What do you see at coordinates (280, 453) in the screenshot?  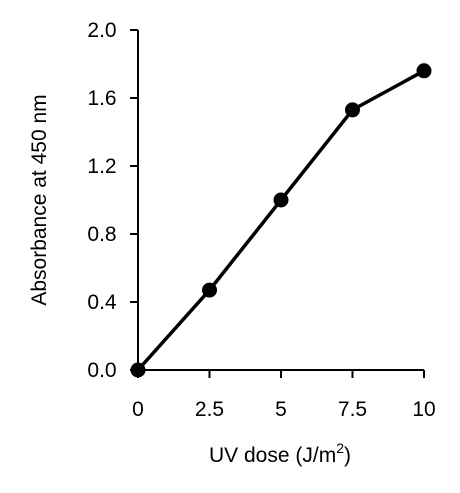 I see `x-axis-label: UV dose (J/m2)` at bounding box center [280, 453].